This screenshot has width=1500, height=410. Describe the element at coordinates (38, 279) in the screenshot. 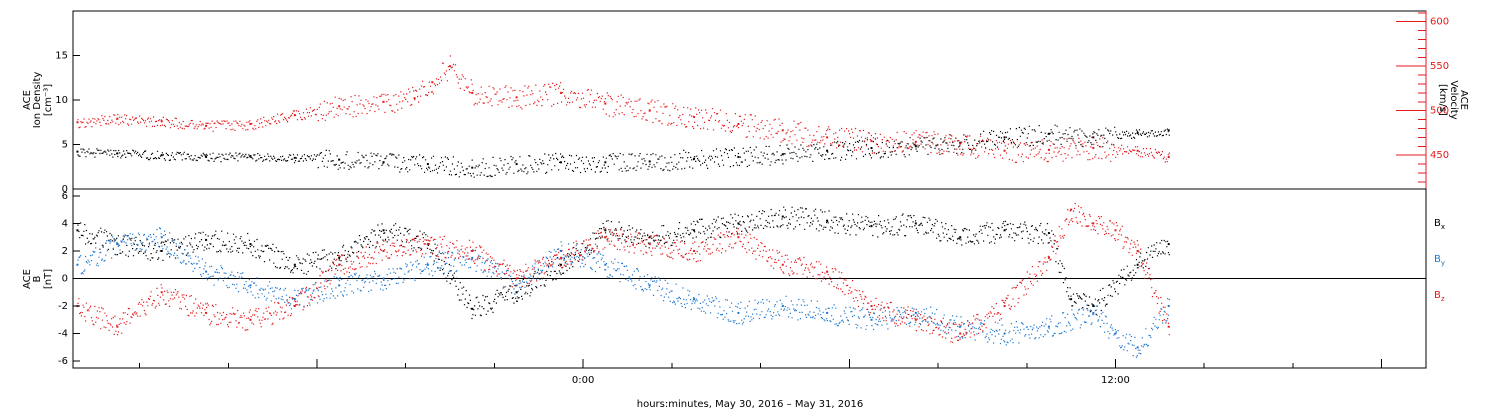

I see `field-axis-label: ACE B [nT]` at that location.